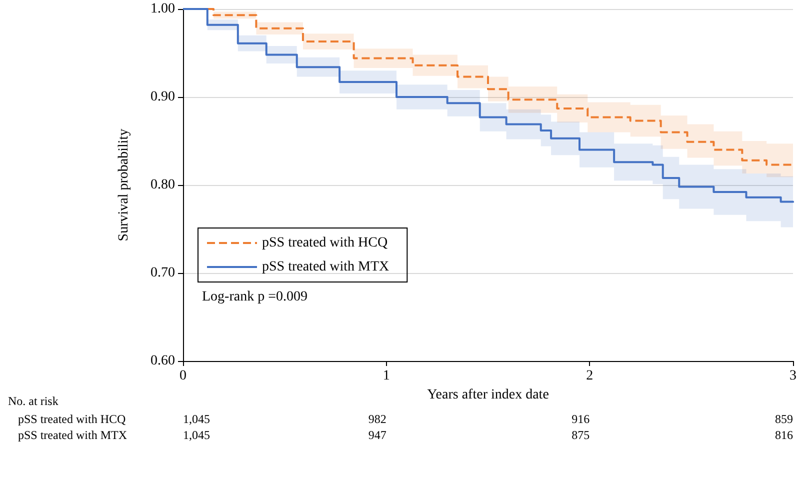 The width and height of the screenshot is (800, 481). What do you see at coordinates (183, 376) in the screenshot?
I see `x-tick-label: 0` at bounding box center [183, 376].